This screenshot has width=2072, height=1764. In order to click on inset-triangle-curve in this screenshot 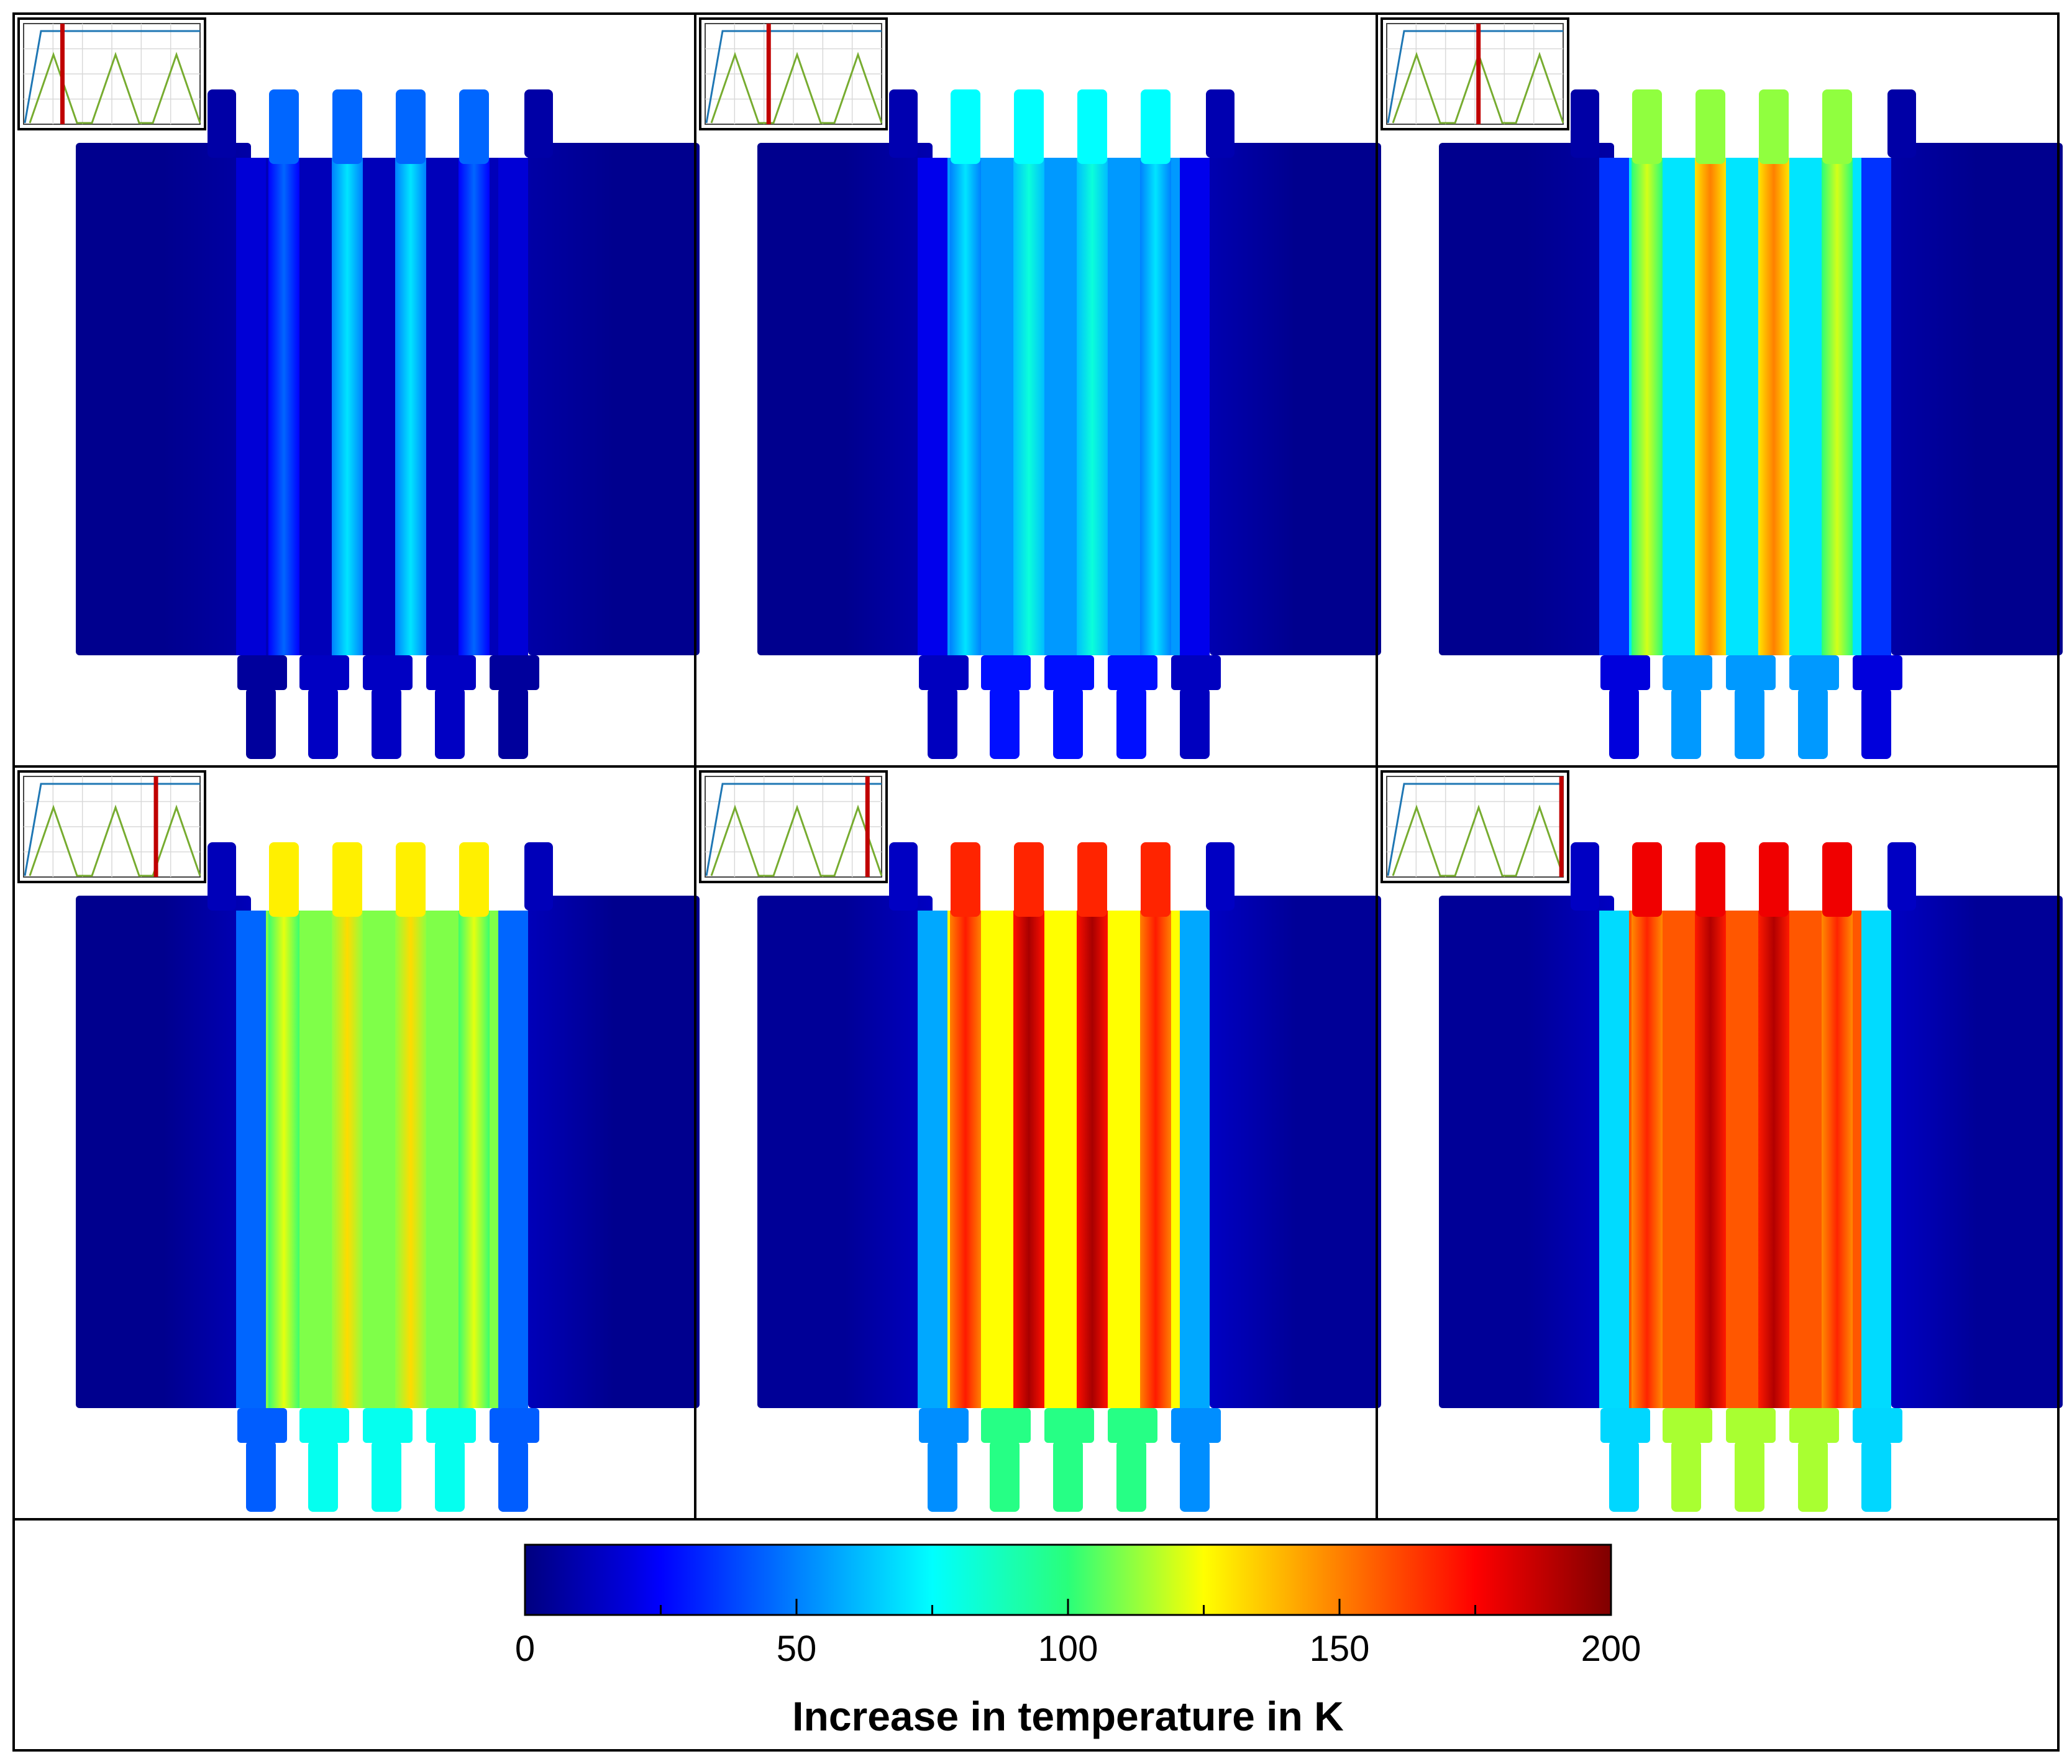, I will do `click(115, 840)`.